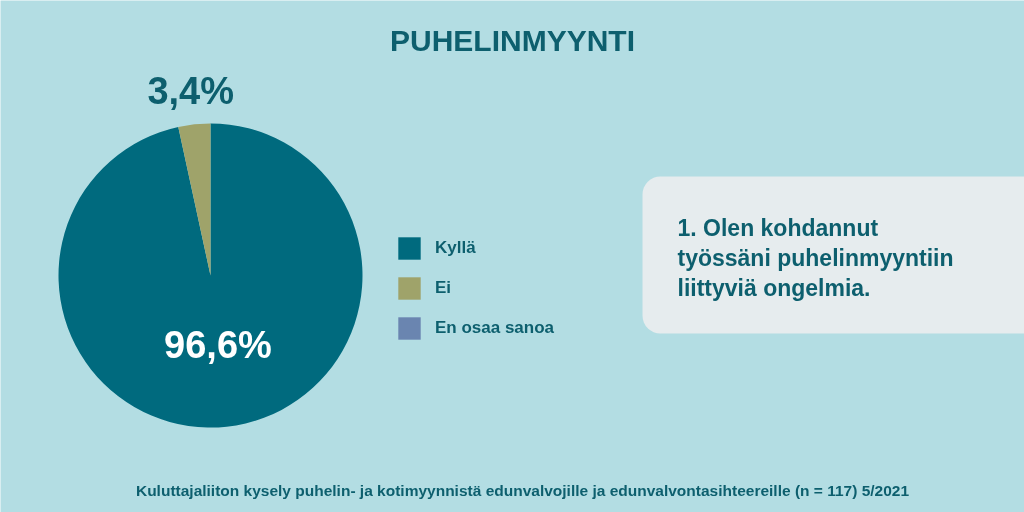 The height and width of the screenshot is (512, 1024). What do you see at coordinates (191, 91) in the screenshot?
I see `data-label: 3,4%` at bounding box center [191, 91].